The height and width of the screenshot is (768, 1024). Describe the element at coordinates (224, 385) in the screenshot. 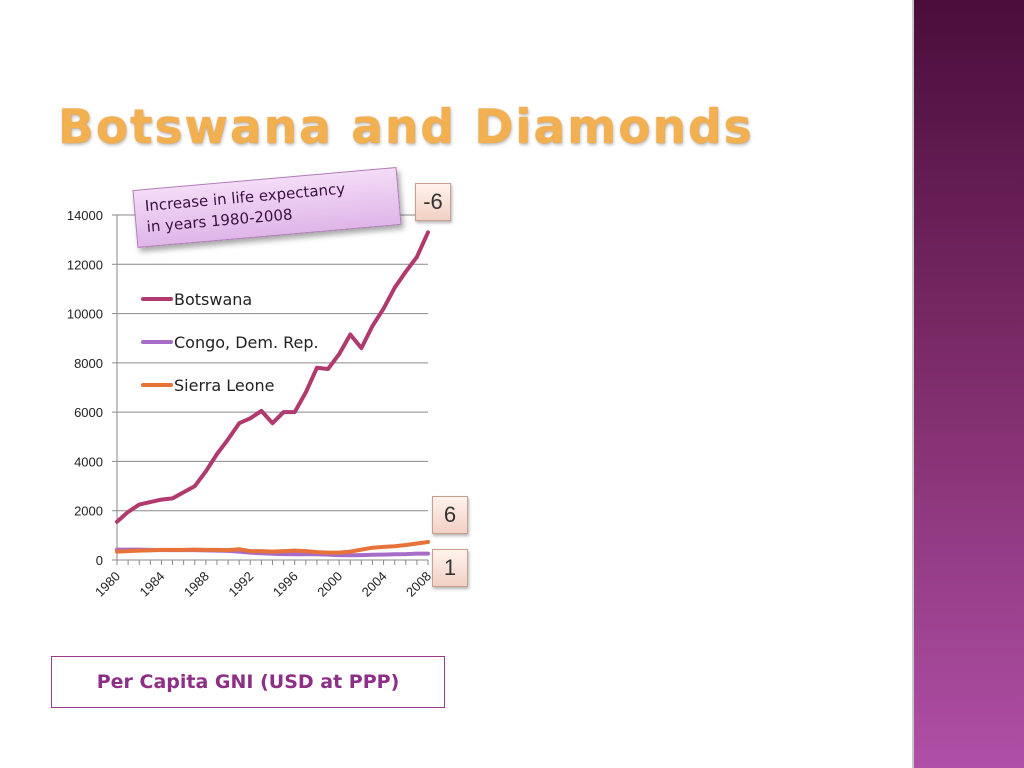

I see `legend-label-sierra-leone: Sierra Leone` at that location.